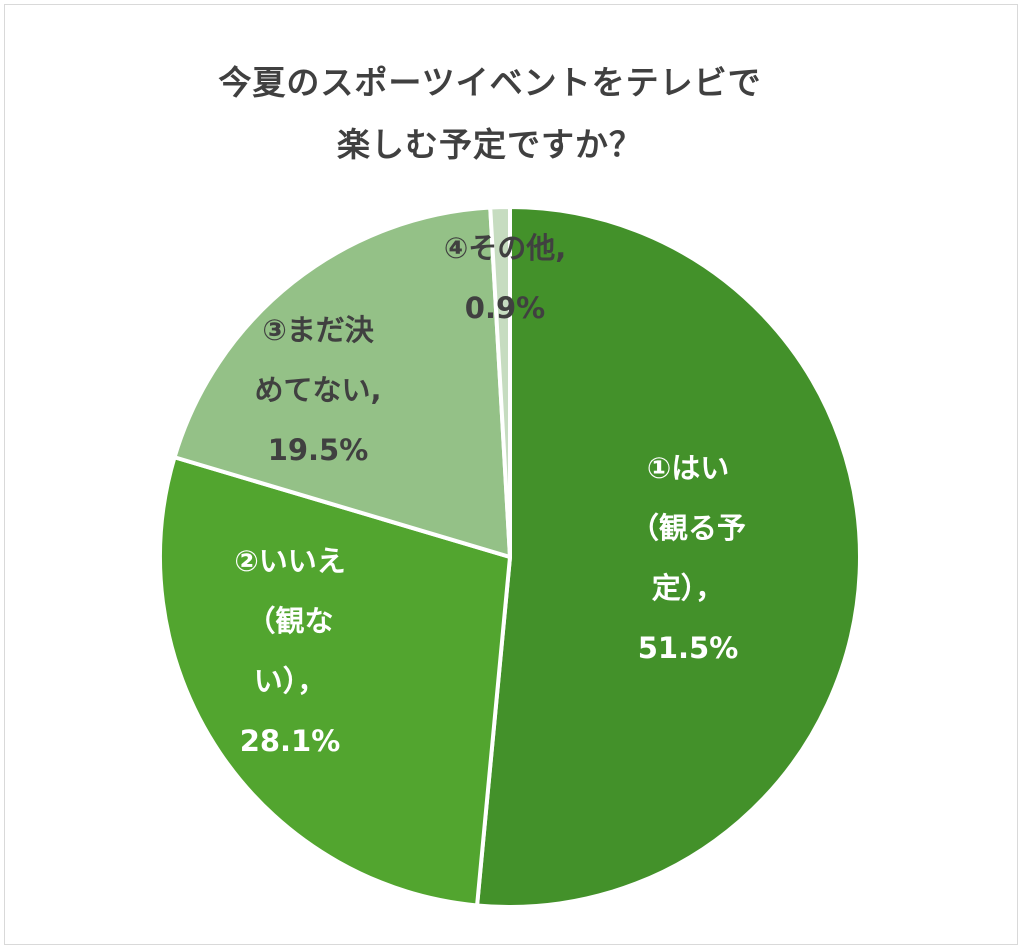 The width and height of the screenshot is (1024, 951). I want to click on slice-label-2-line-3: い），, so click(290, 681).